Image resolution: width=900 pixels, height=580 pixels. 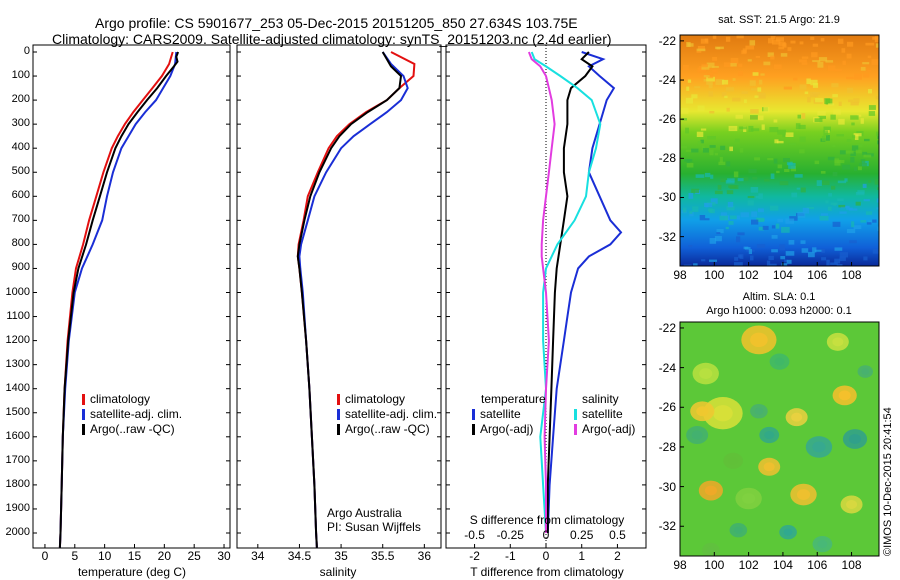 What do you see at coordinates (20, 123) in the screenshot?
I see `depth-tick-label: 300` at bounding box center [20, 123].